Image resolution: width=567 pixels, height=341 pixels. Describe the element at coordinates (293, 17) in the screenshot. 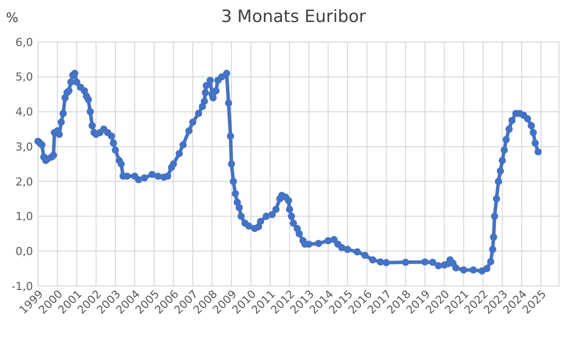

I see `chart-title: 3 Monats Euribor` at that location.